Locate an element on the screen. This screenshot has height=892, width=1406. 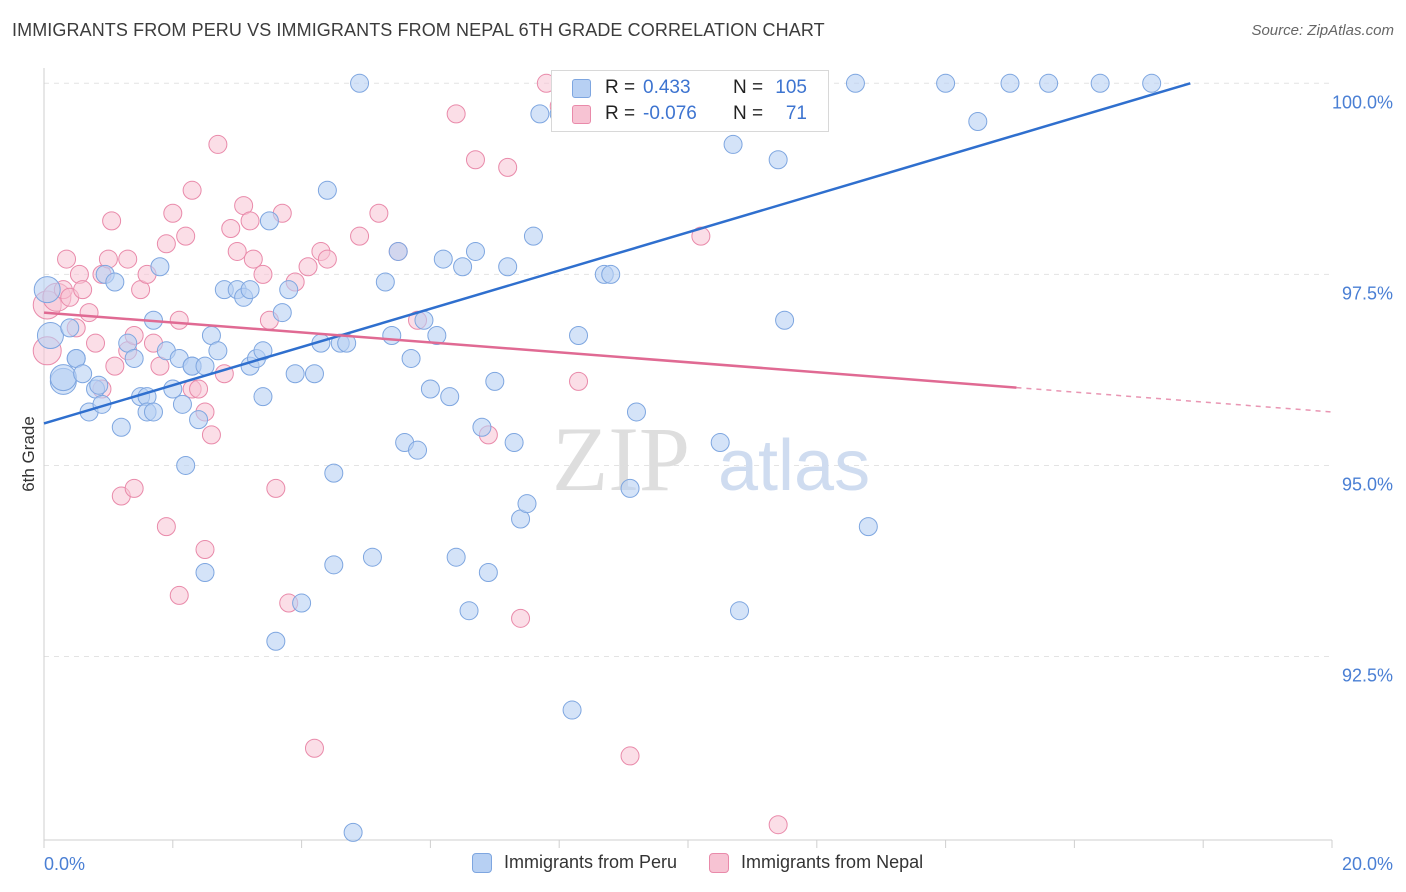
watermark: ZIP atlas is located at coordinates (711, 459).